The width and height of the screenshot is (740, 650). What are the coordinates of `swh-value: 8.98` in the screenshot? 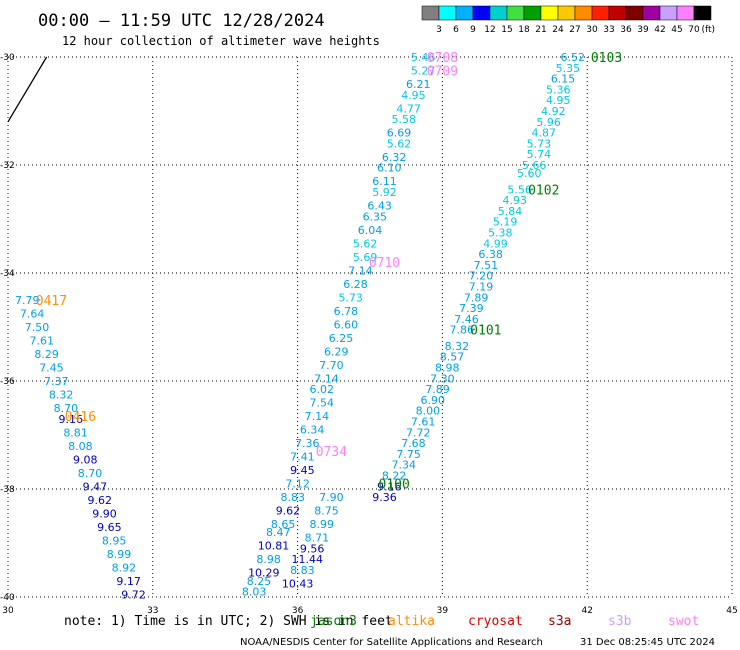 It's located at (447, 368).